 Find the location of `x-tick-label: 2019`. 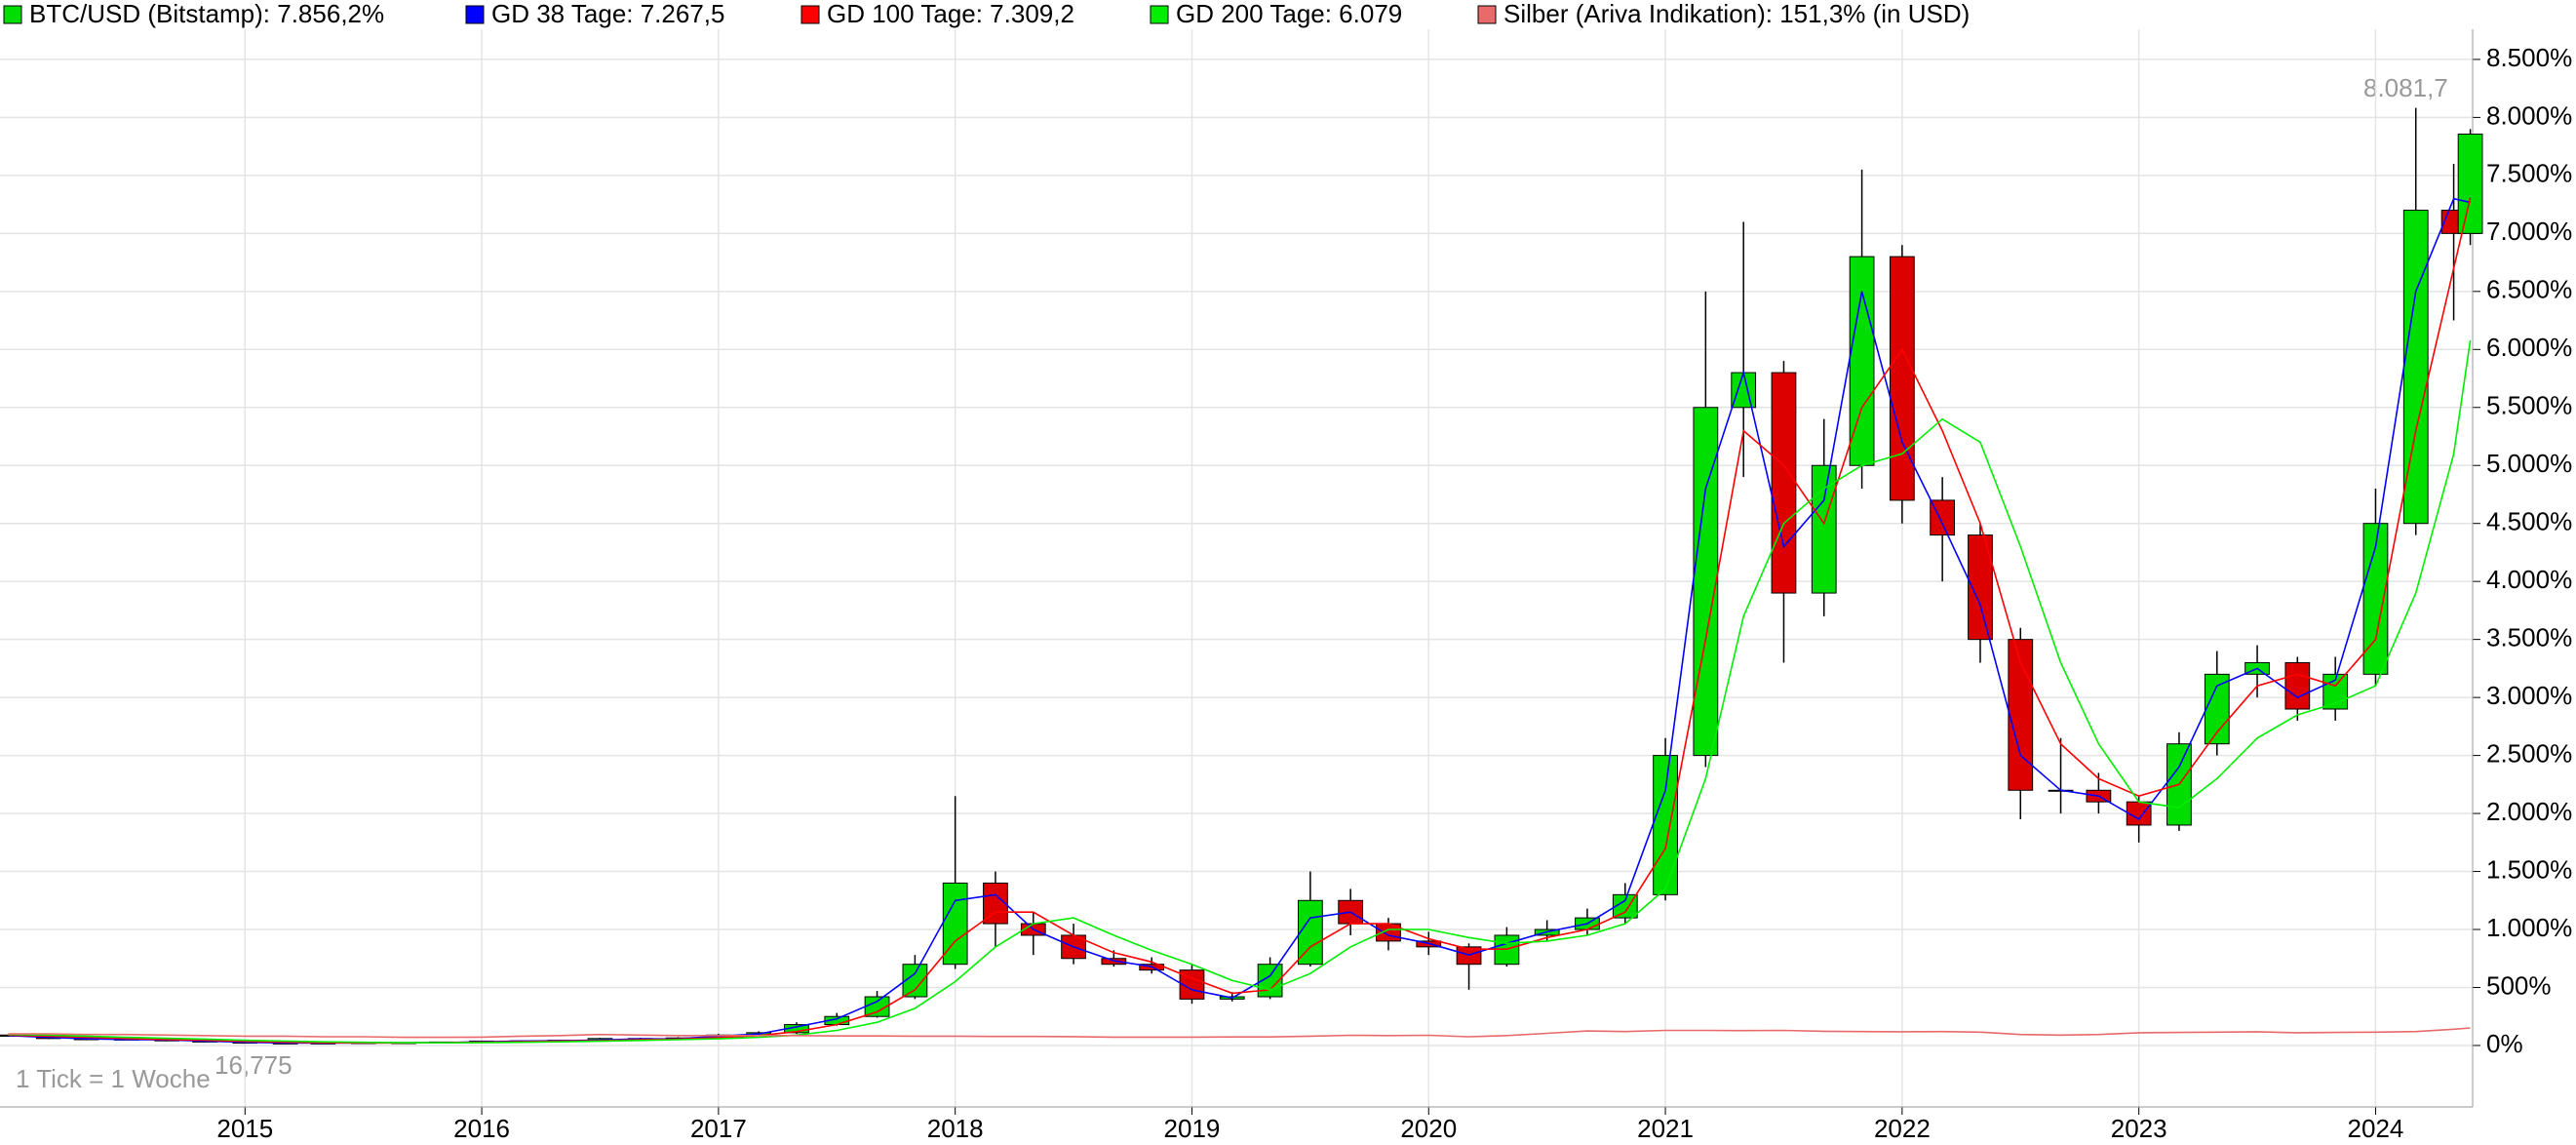

x-tick-label: 2019 is located at coordinates (1192, 1128).